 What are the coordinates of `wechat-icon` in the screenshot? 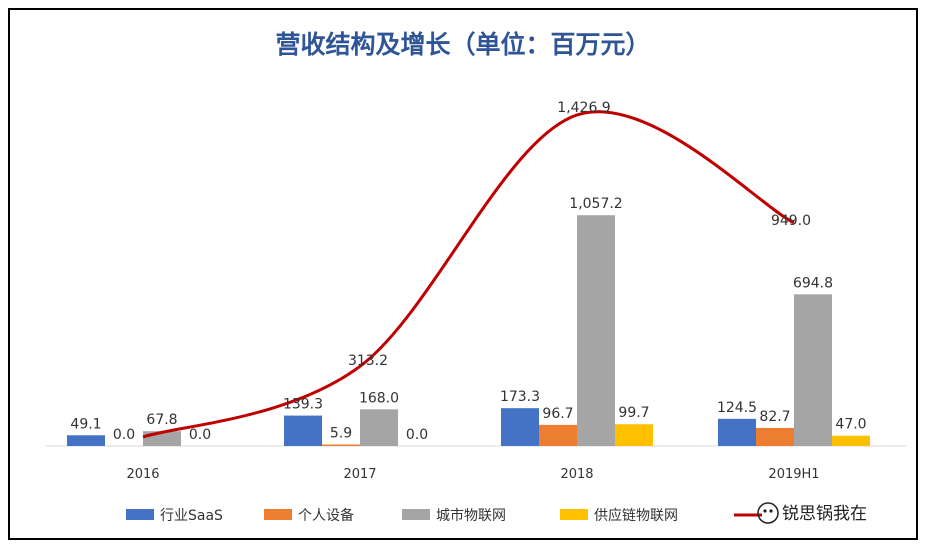 It's located at (768, 513).